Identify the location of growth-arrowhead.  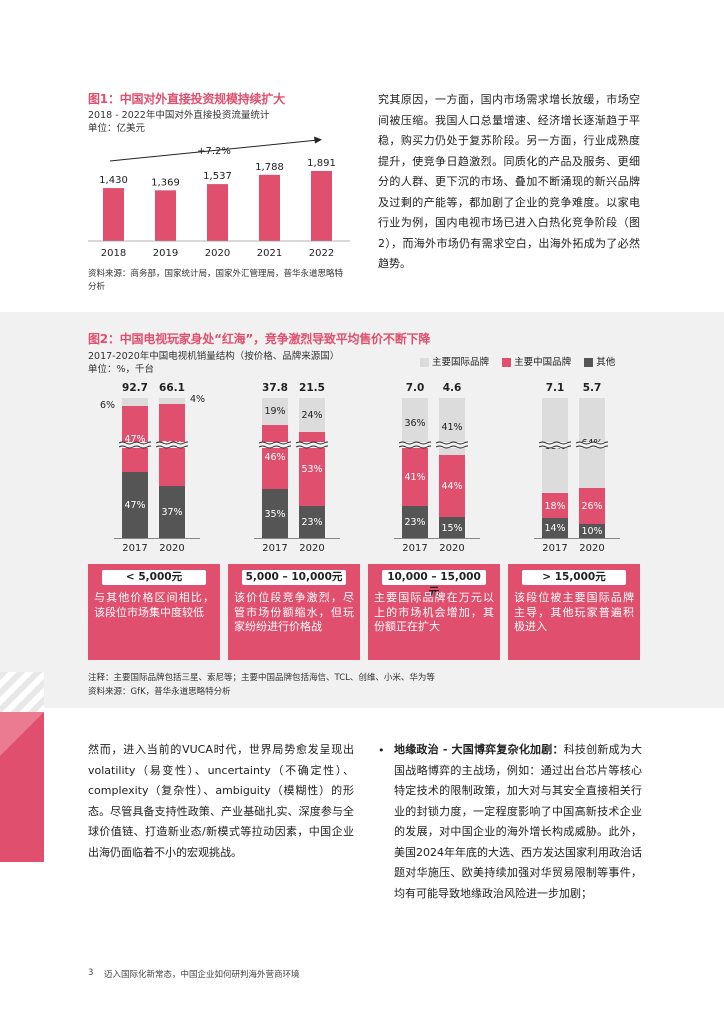
(318, 140).